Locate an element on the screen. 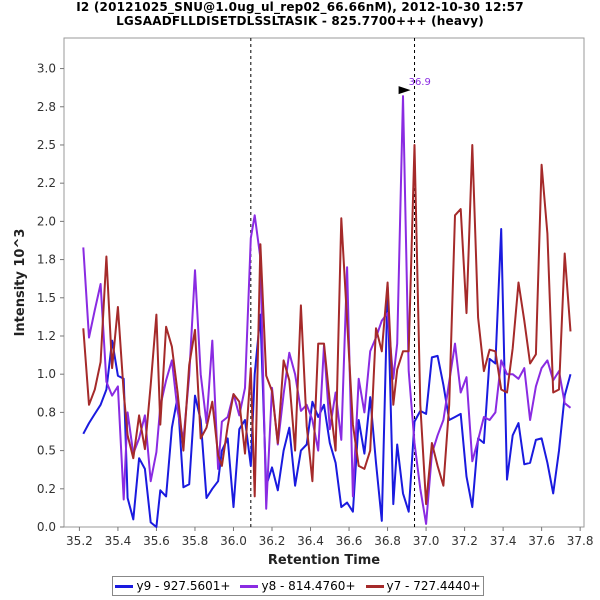 This screenshot has height=600, width=600. y-tick-label: 0.5 is located at coordinates (46, 451).